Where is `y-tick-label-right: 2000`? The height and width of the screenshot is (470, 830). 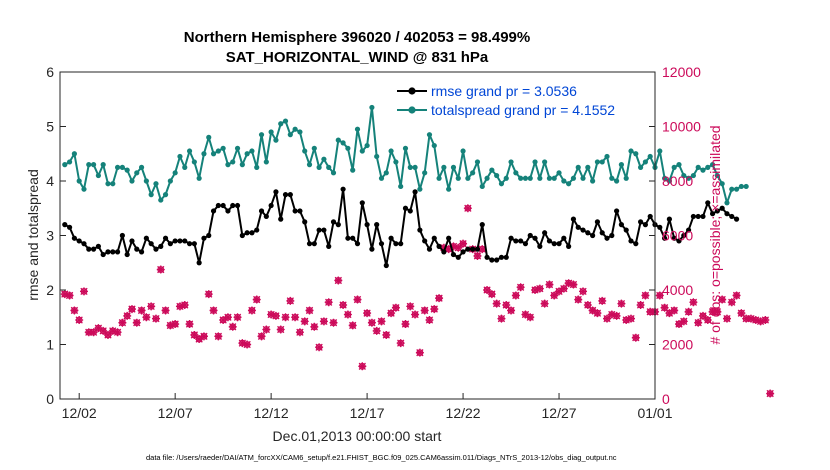 y-tick-label-right: 2000 is located at coordinates (677, 345).